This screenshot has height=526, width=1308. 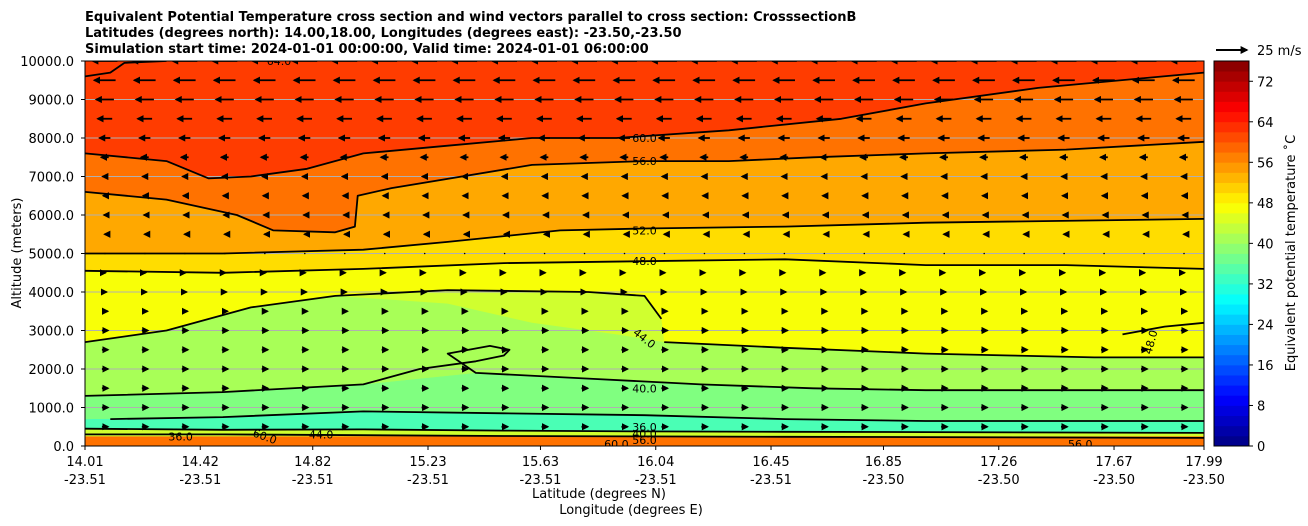 I want to click on y-tick-label: 1000.0, so click(x=52, y=409).